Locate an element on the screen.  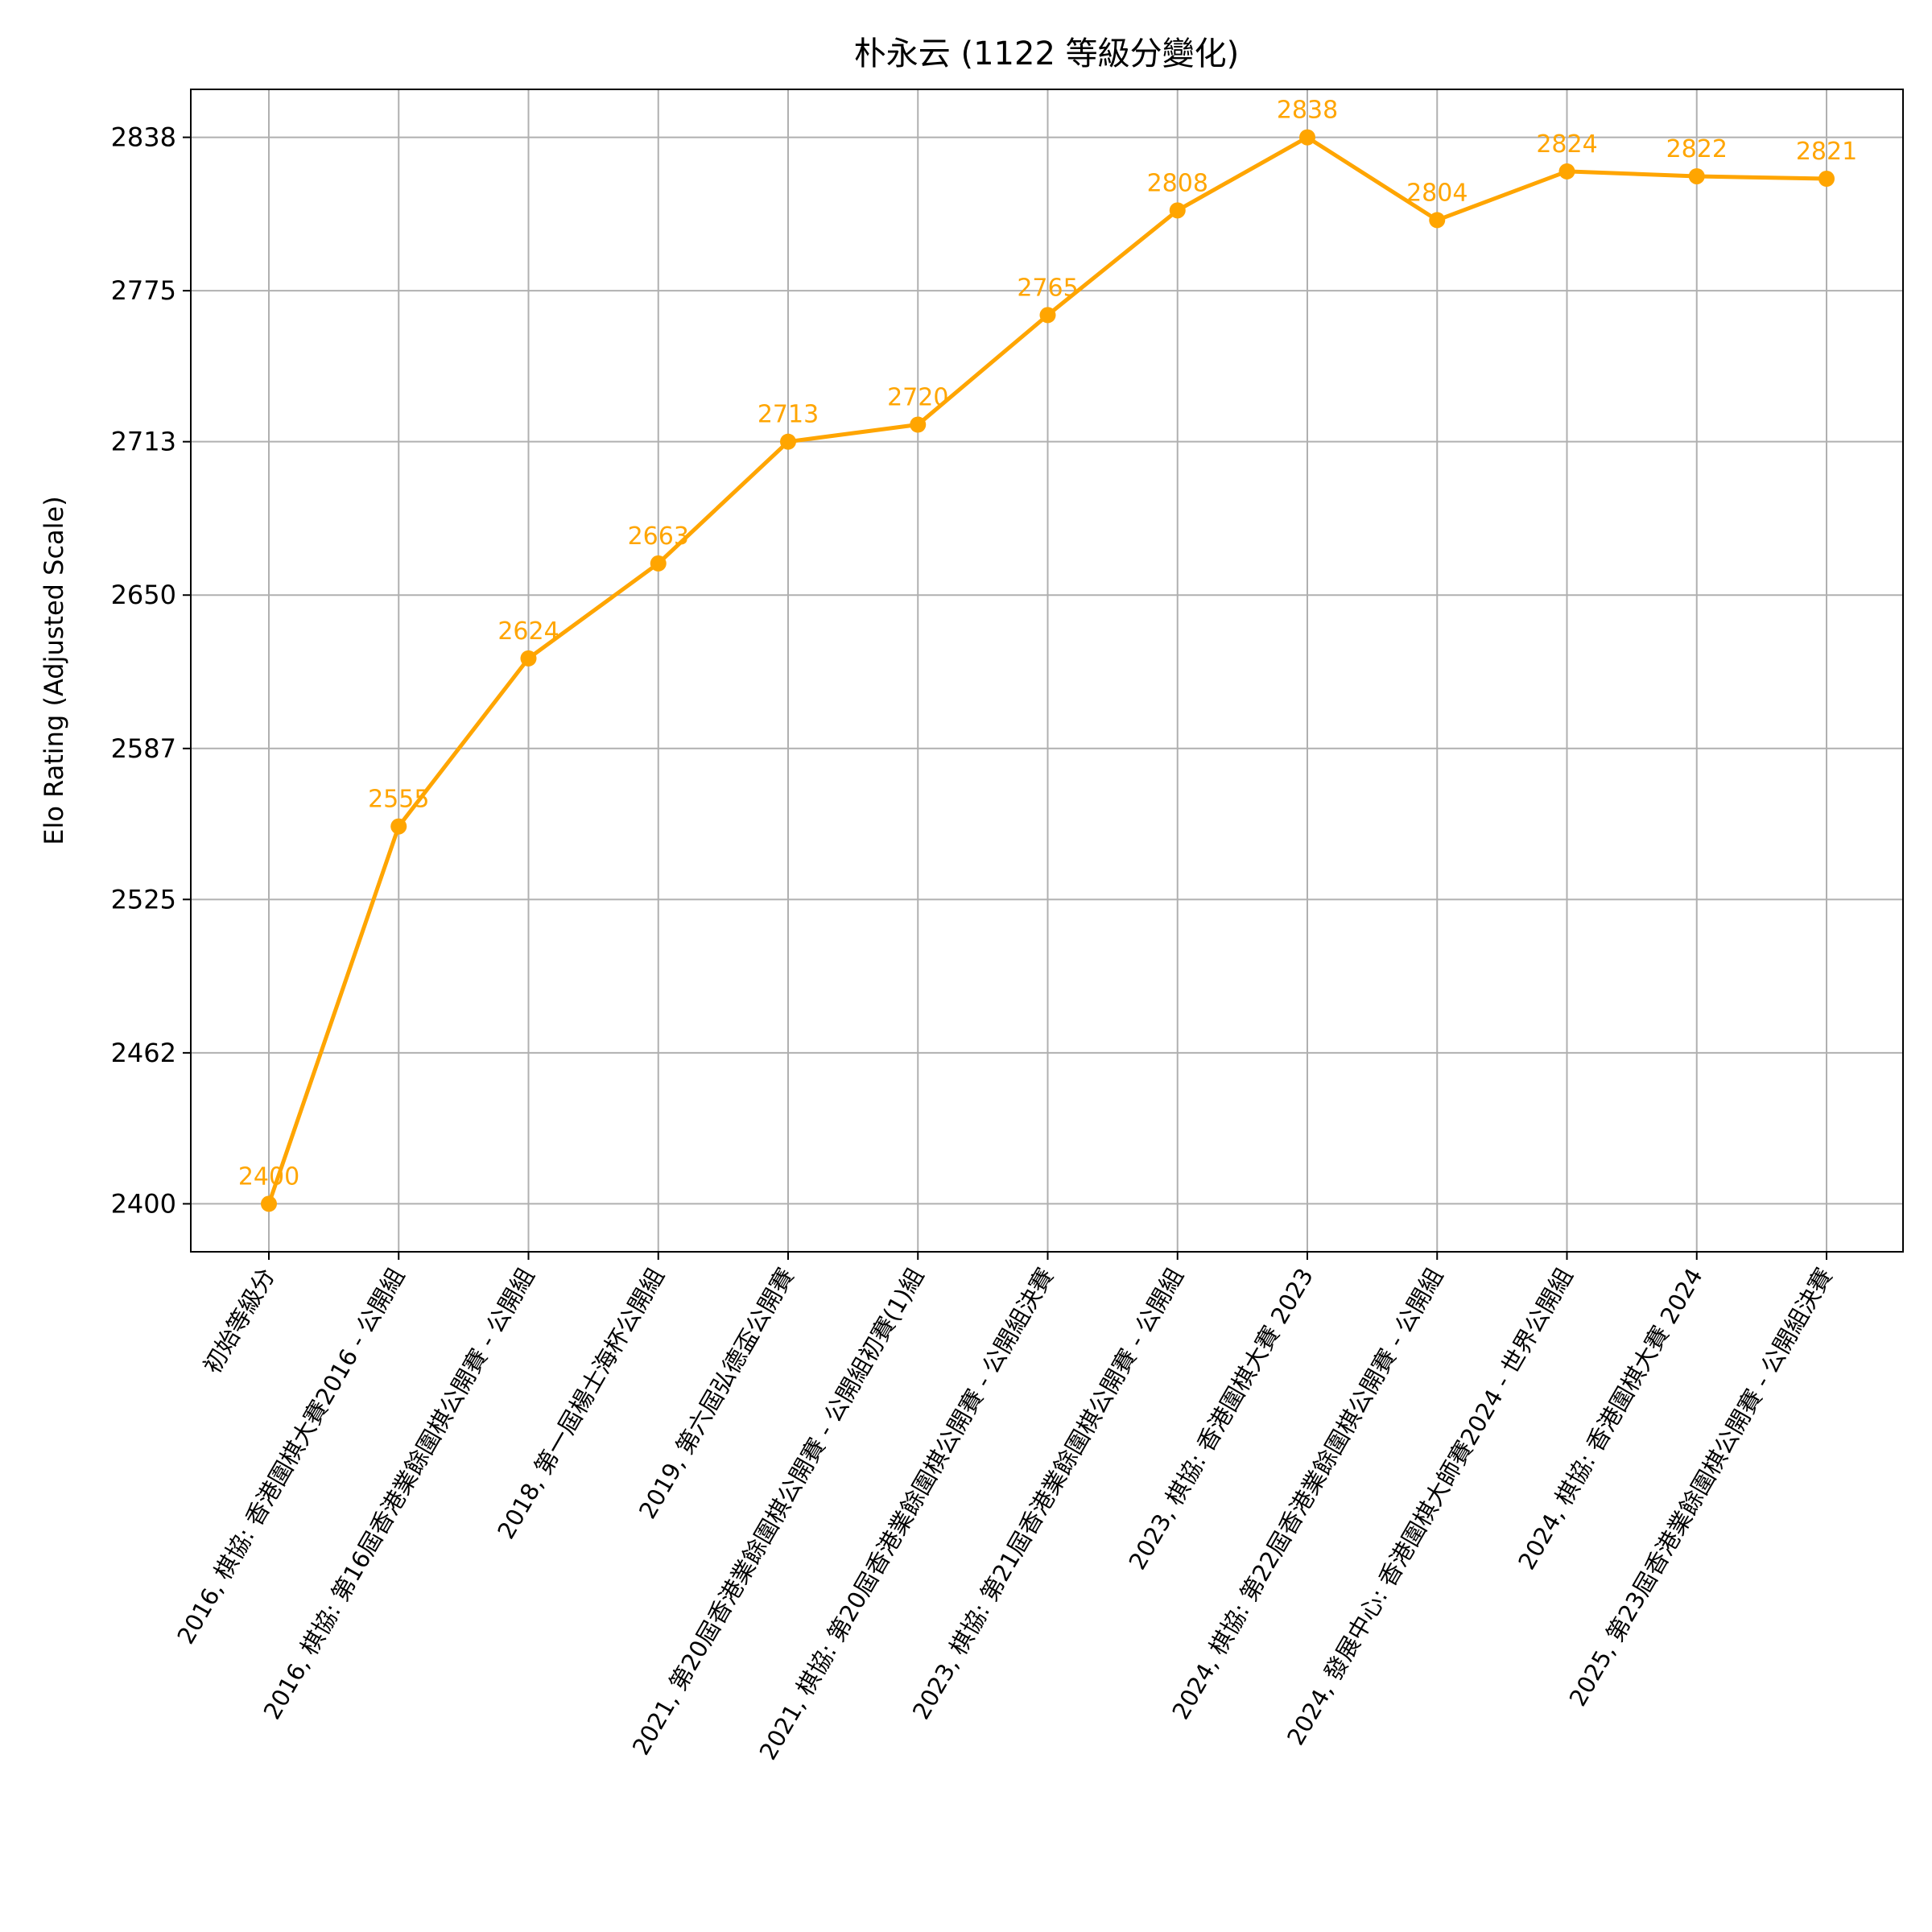
data-label: 2822 is located at coordinates (1697, 149).